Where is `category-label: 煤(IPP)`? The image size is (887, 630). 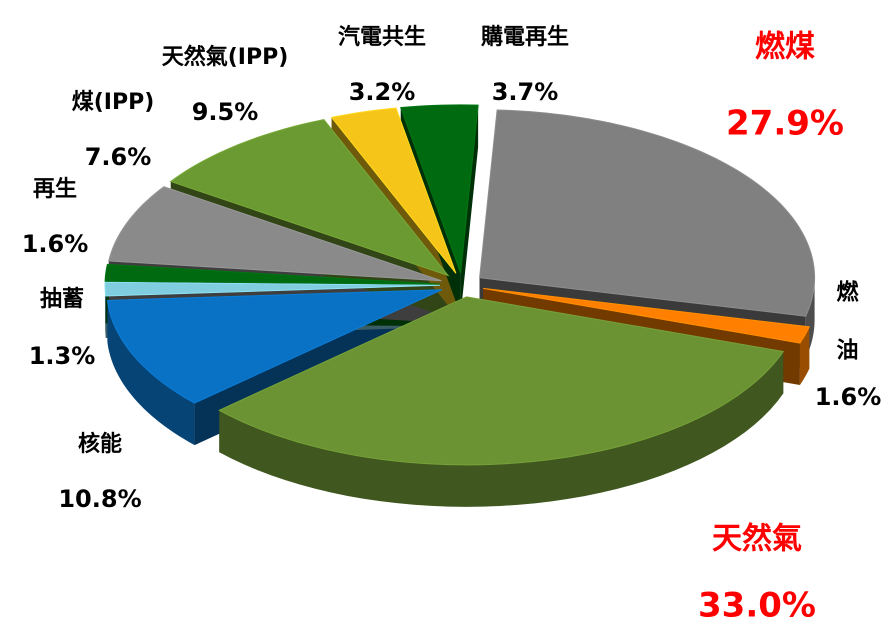 category-label: 煤(IPP) is located at coordinates (113, 102).